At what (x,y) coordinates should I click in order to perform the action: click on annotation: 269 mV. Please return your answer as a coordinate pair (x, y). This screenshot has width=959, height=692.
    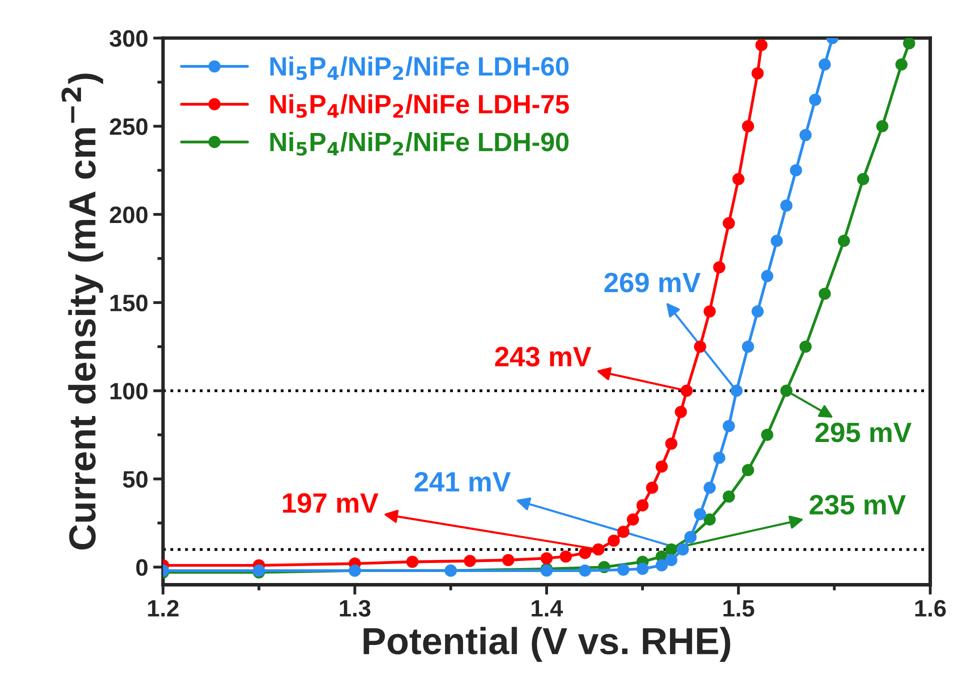
    Looking at the image, I should click on (652, 282).